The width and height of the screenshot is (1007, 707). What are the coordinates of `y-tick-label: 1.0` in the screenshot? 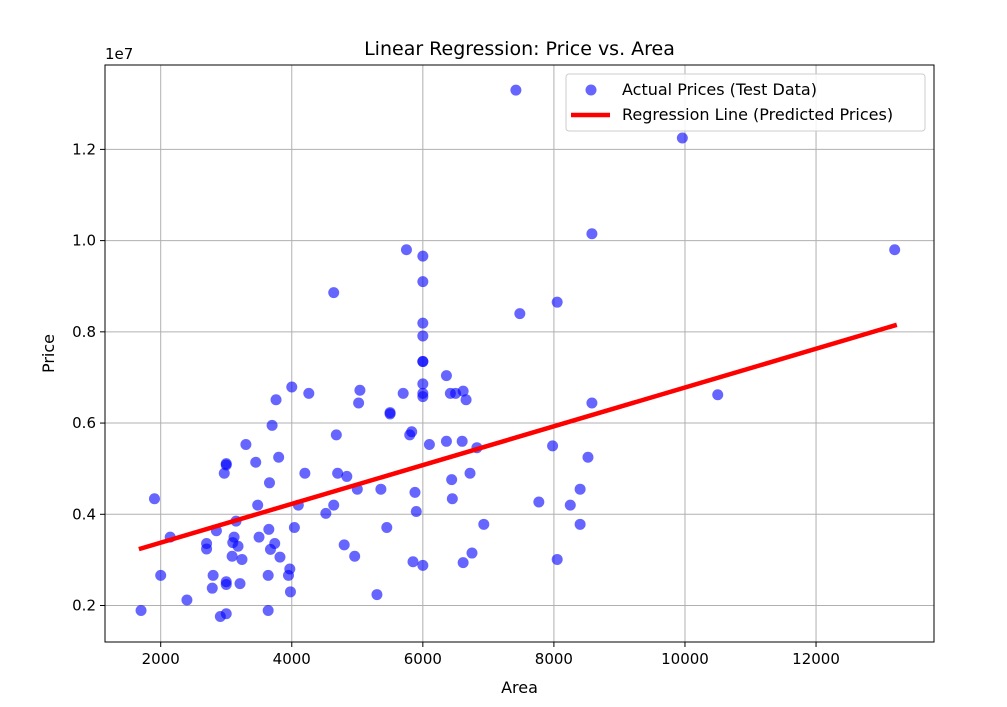 It's located at (84, 241).